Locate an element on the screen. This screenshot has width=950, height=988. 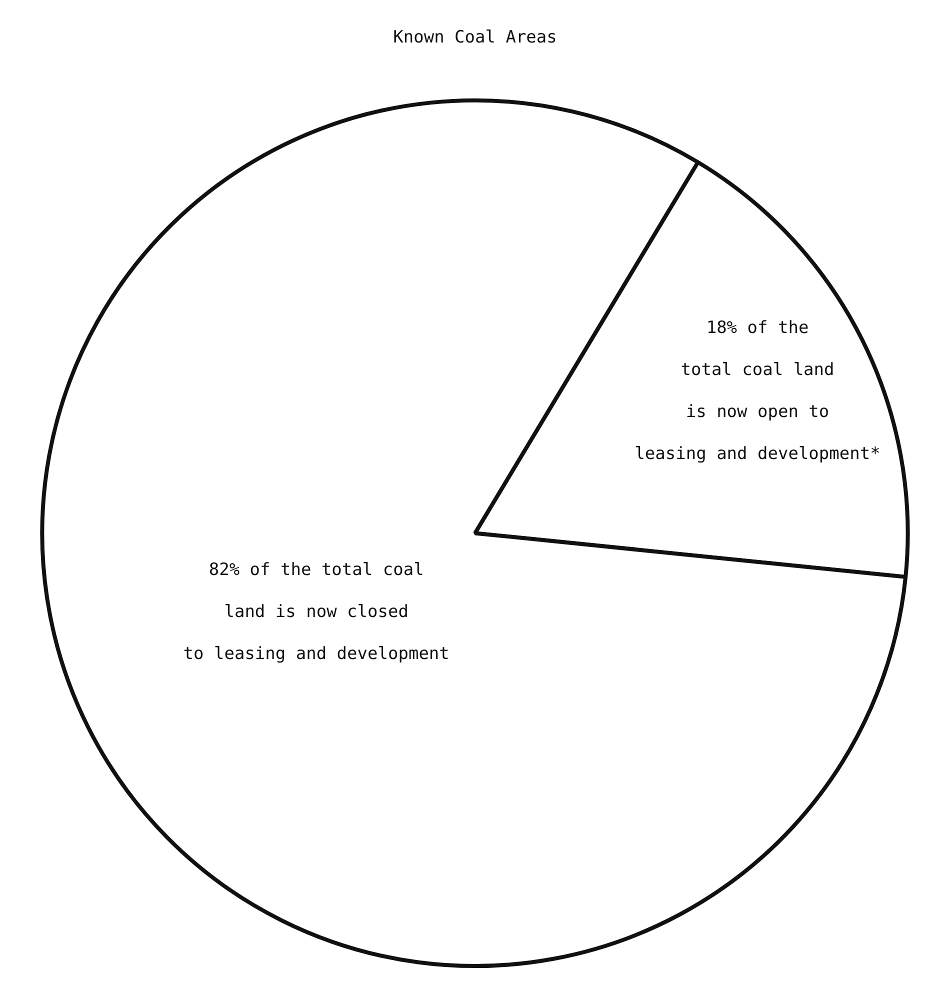
category-label: 18% of the total coal land is now open to leasing and development* is located at coordinates (757, 391).